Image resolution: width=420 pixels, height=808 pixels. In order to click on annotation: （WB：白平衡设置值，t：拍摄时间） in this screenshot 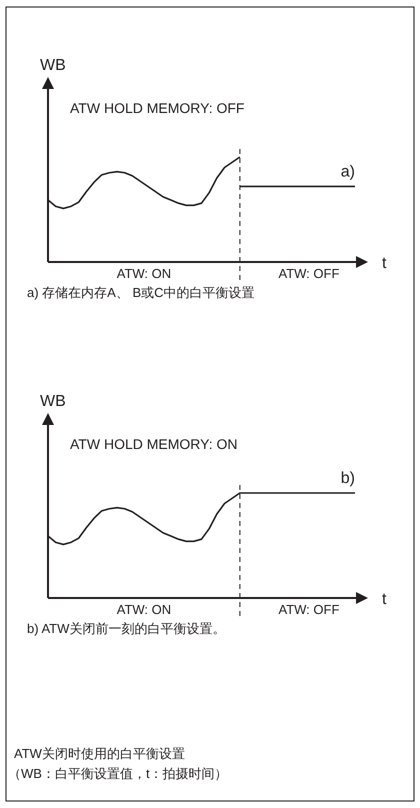, I will do `click(118, 773)`.